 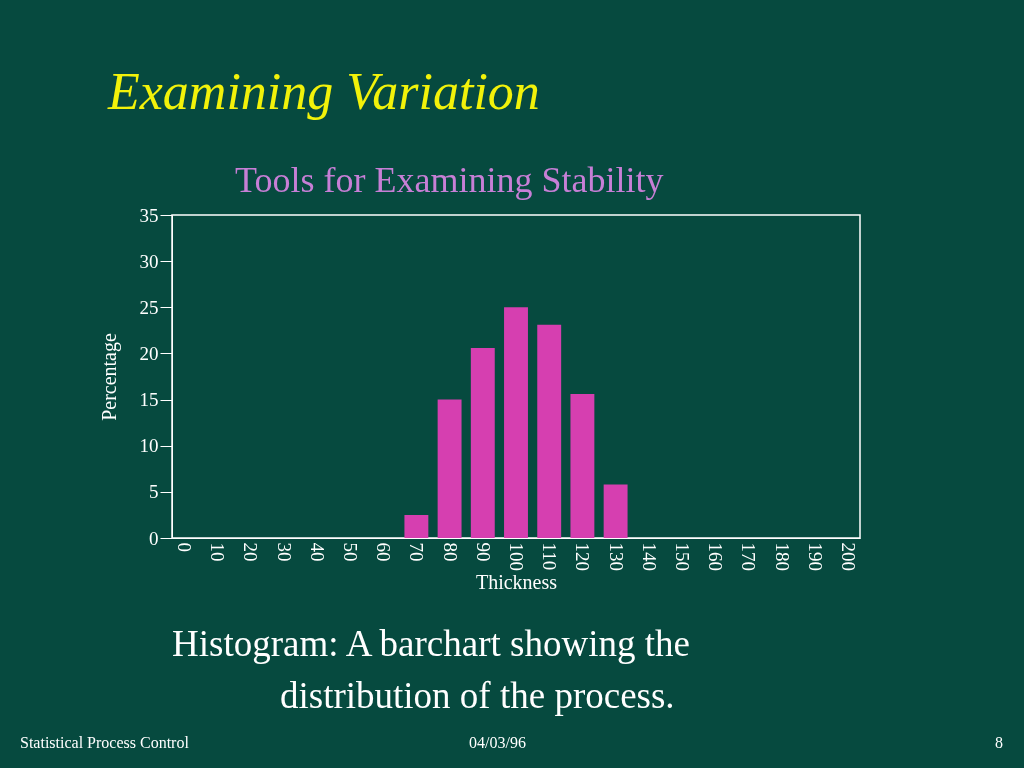 What do you see at coordinates (497, 742) in the screenshot?
I see `text: 04/03/96` at bounding box center [497, 742].